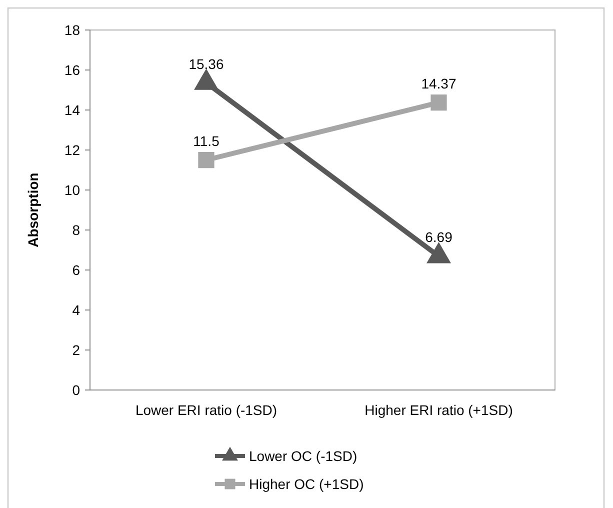  What do you see at coordinates (206, 64) in the screenshot?
I see `data-label: 15.36` at bounding box center [206, 64].